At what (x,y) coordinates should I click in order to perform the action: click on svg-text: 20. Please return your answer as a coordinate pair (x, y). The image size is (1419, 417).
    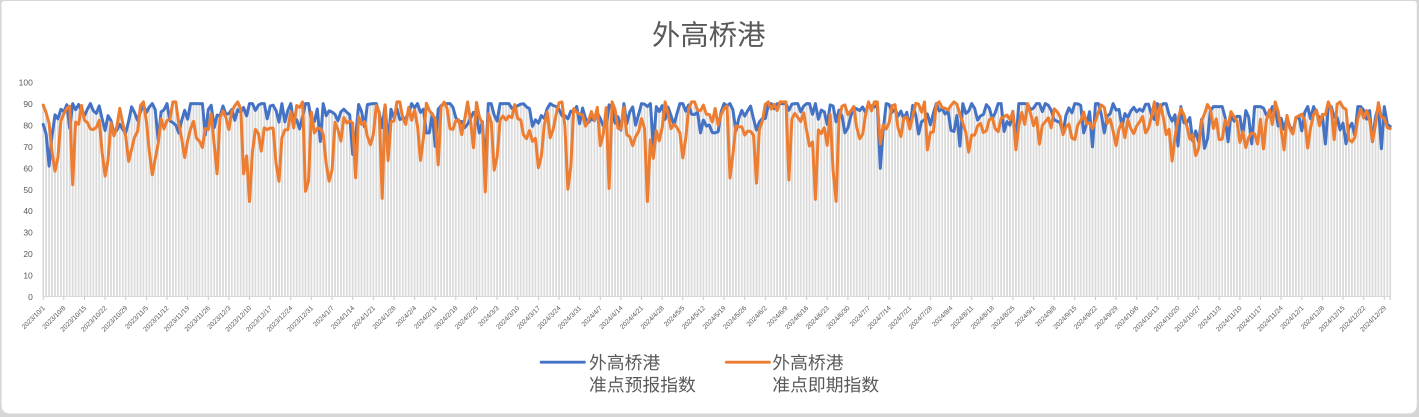
    Looking at the image, I should click on (28, 254).